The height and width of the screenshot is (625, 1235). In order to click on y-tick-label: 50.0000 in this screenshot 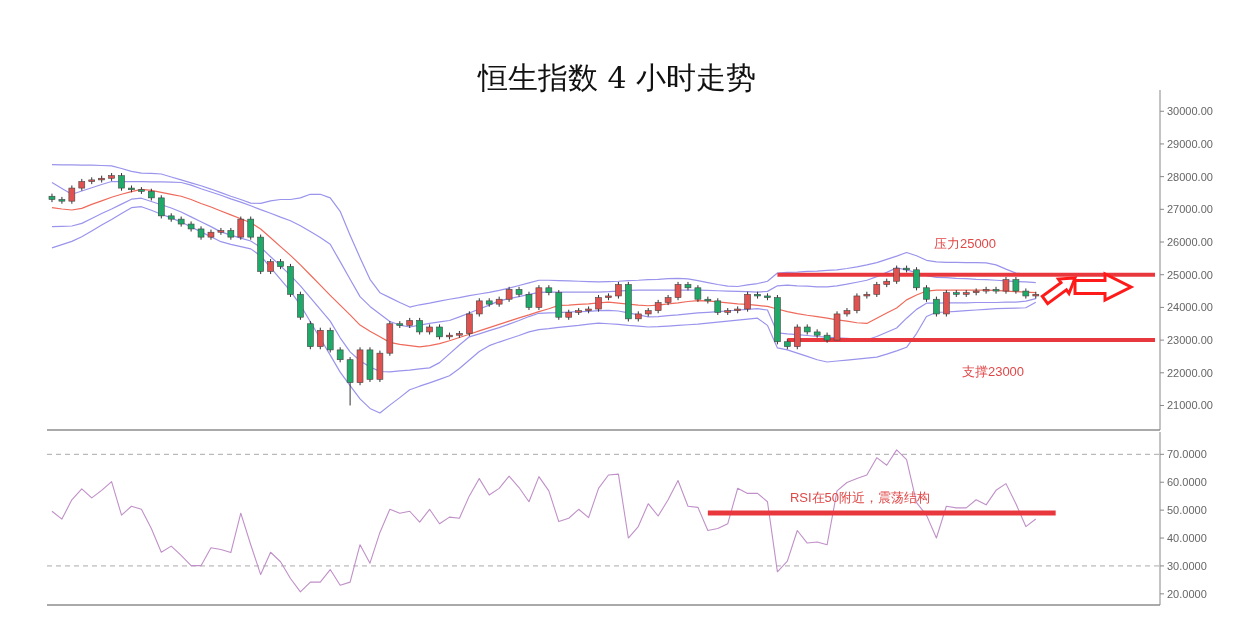, I will do `click(1187, 510)`.